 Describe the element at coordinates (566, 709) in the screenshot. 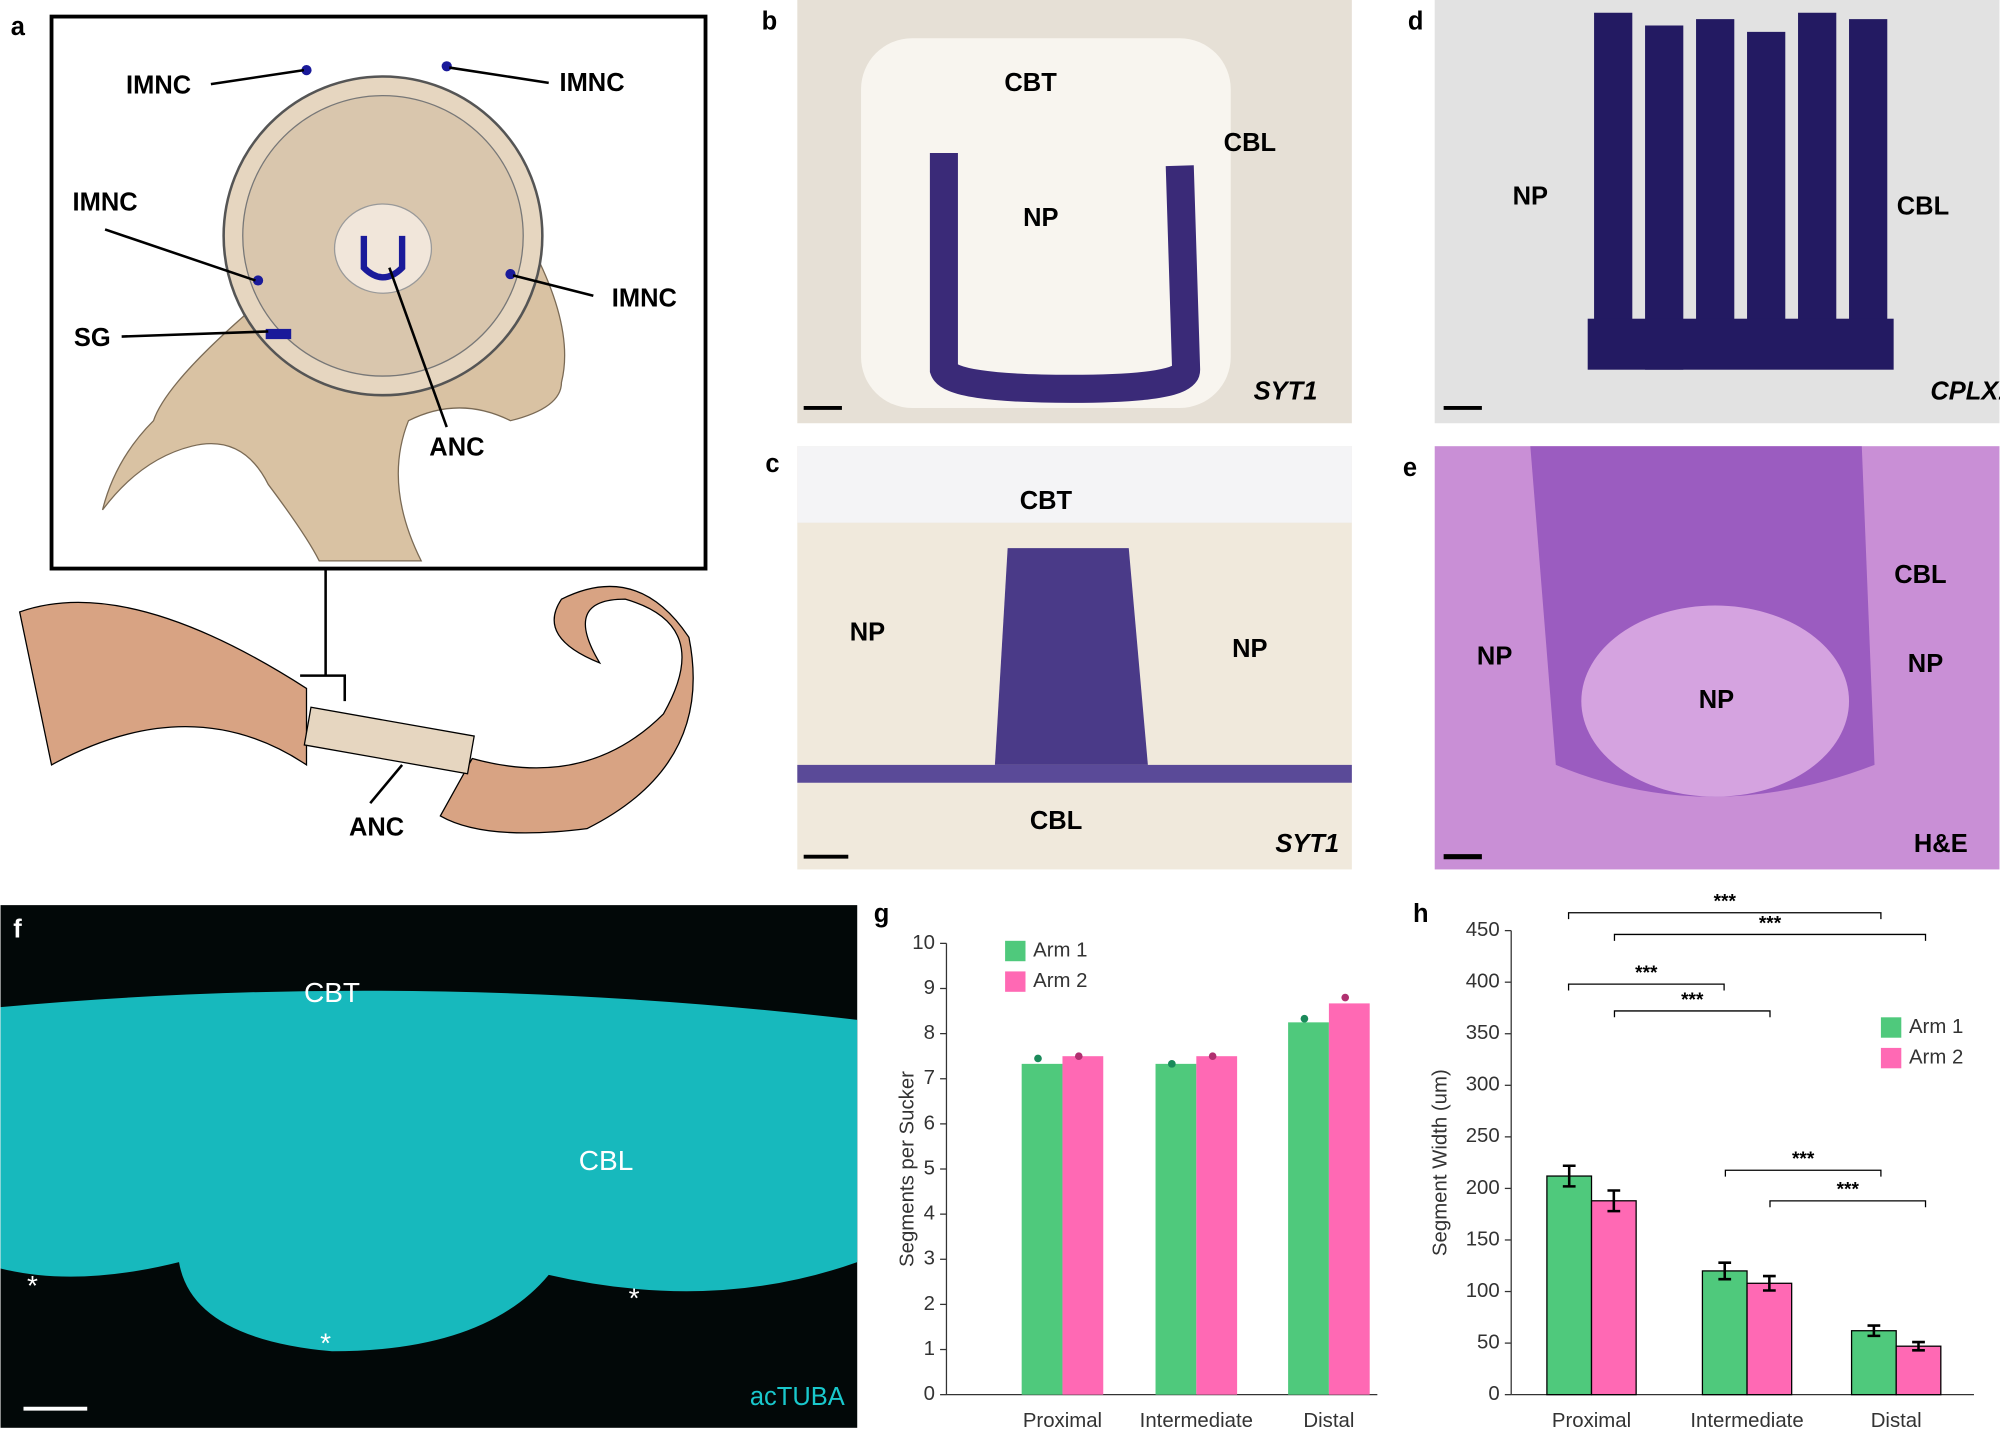

I see `arm-right` at that location.